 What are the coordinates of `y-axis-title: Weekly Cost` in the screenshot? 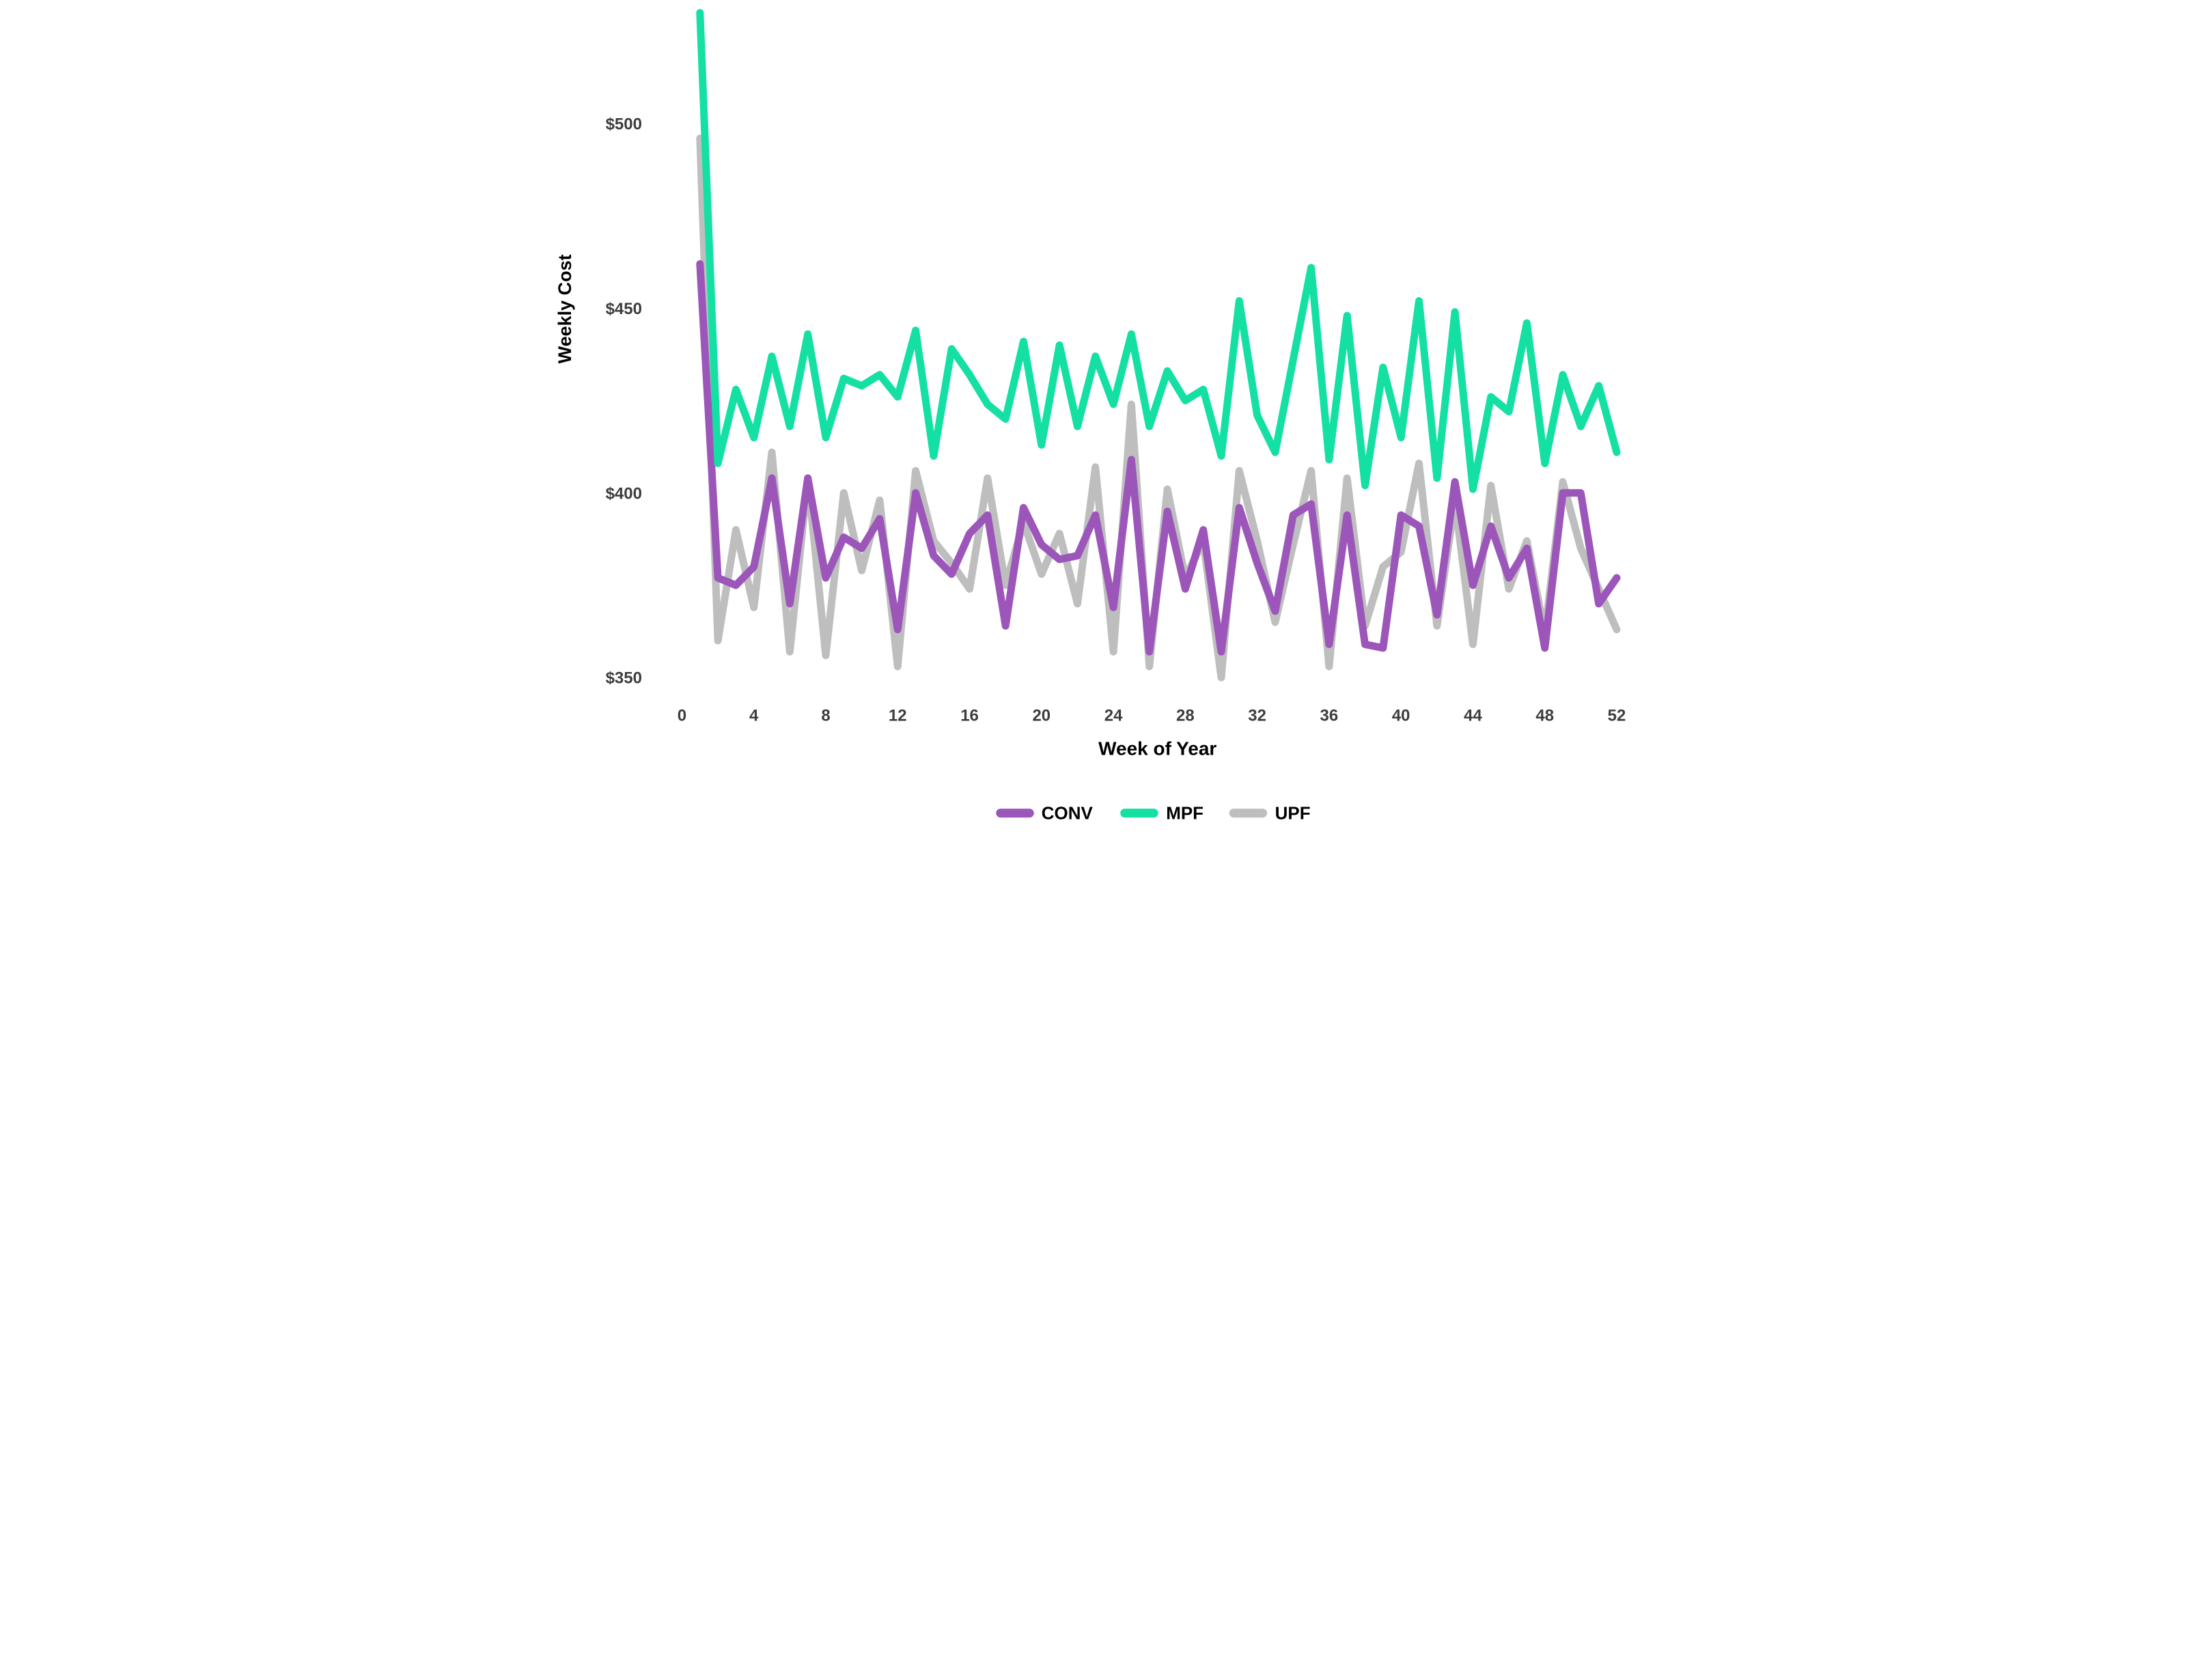 It's located at (565, 308).